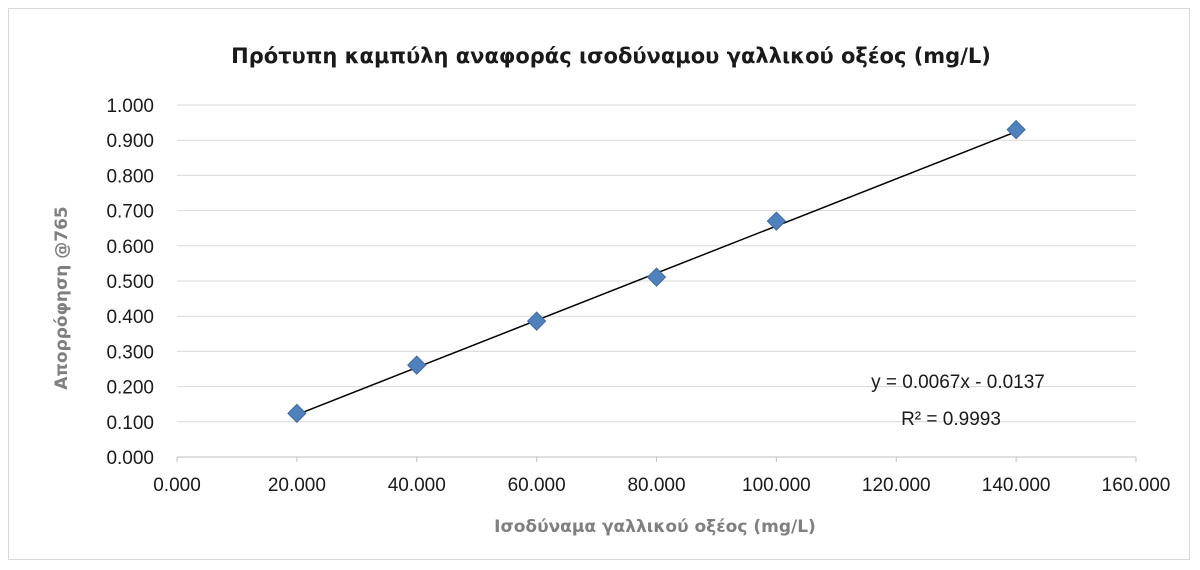 The width and height of the screenshot is (1200, 570). Describe the element at coordinates (655, 527) in the screenshot. I see `x-axis-title: Ισοδύναμα γαλλικού οξέος (mg/L)` at that location.